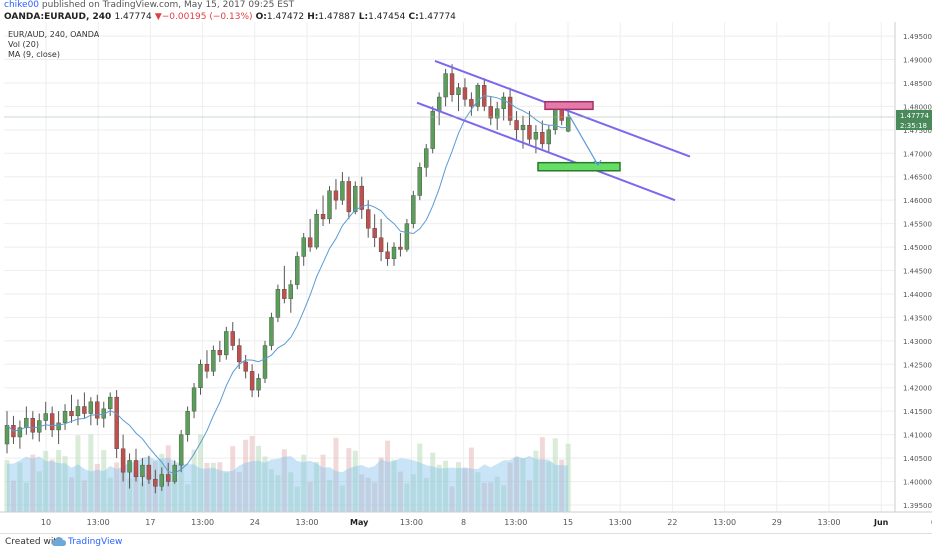 Image resolution: width=932 pixels, height=551 pixels. What do you see at coordinates (255, 522) in the screenshot?
I see `time-tick-label: 24` at bounding box center [255, 522].